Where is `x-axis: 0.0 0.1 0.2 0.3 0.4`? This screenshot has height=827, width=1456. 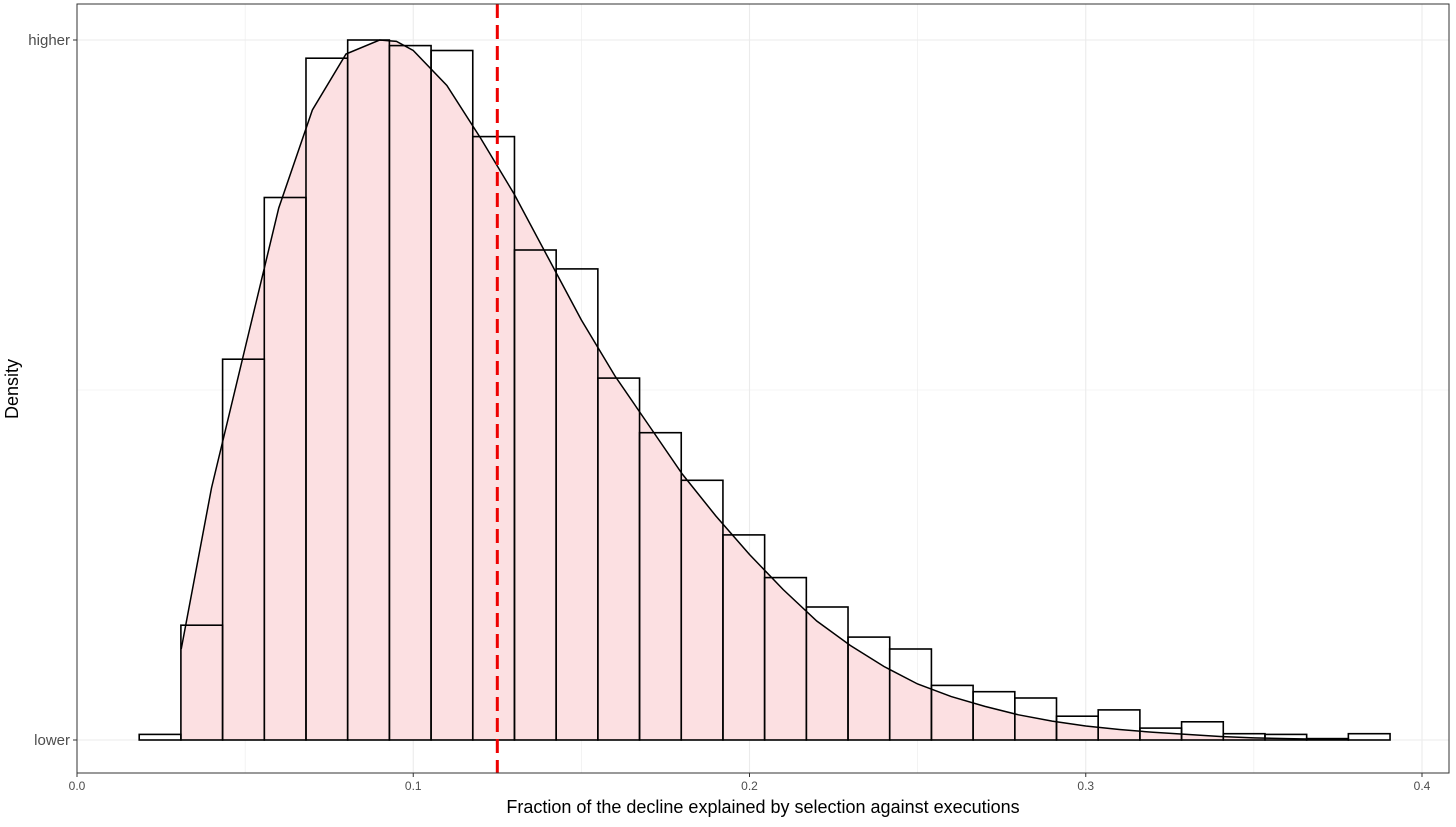 x-axis: 0.0 0.1 0.2 0.3 0.4 is located at coordinates (750, 783).